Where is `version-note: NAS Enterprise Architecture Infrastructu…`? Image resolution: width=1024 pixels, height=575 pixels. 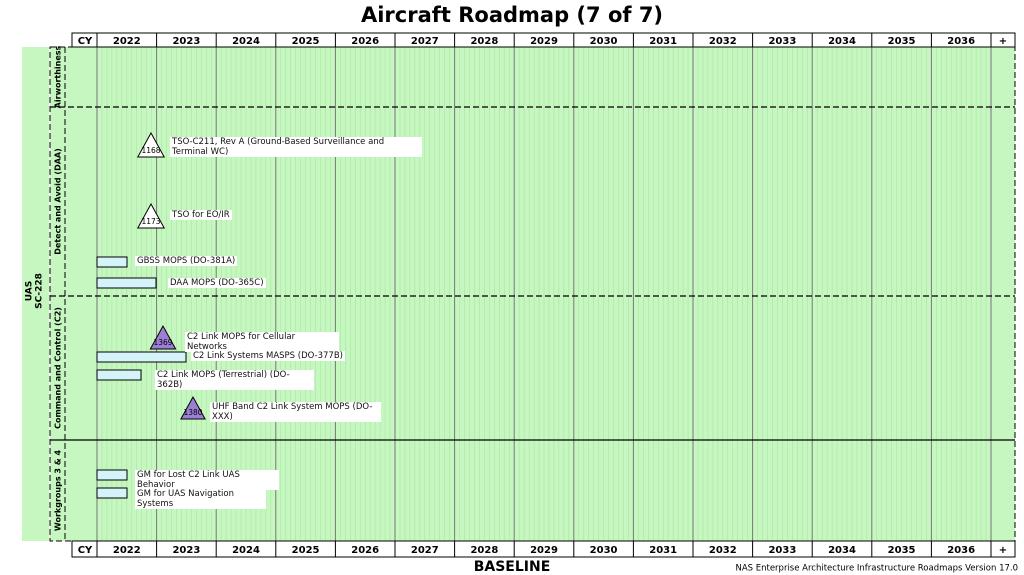 version-note: NAS Enterprise Architecture Infrastructu… is located at coordinates (876, 569).